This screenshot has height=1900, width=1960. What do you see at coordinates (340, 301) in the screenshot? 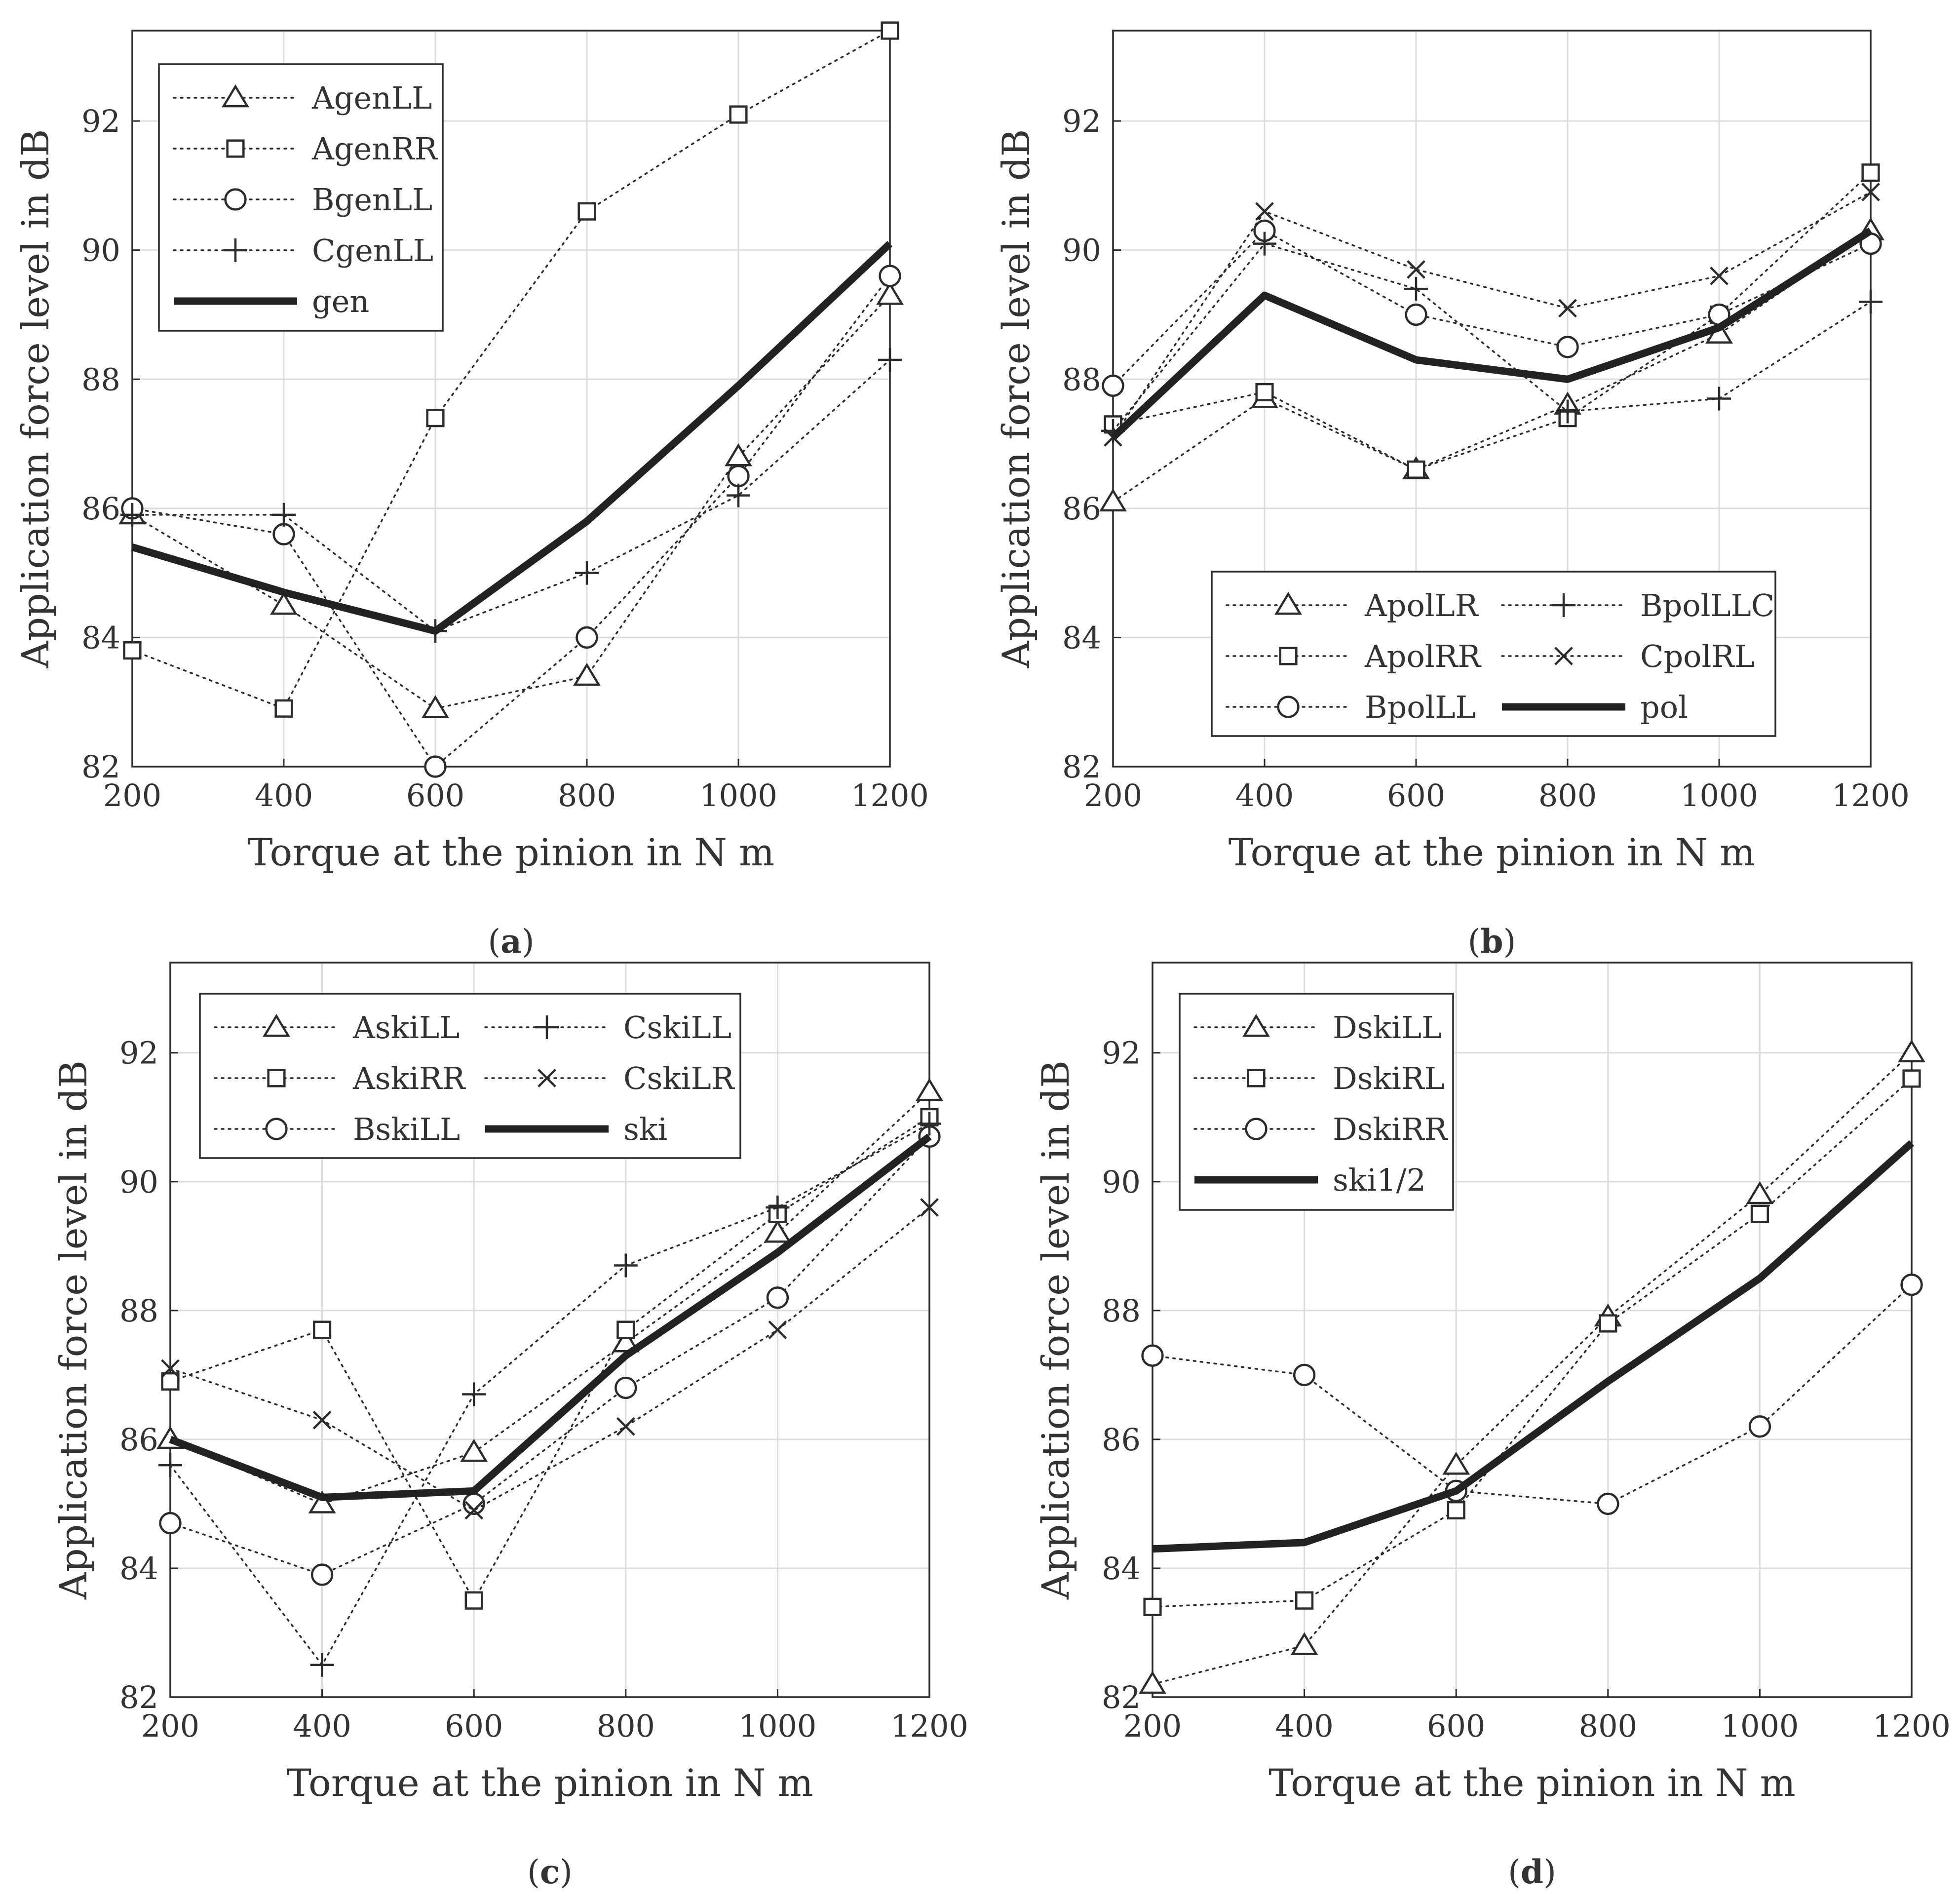
I see `legend-label: gen` at bounding box center [340, 301].